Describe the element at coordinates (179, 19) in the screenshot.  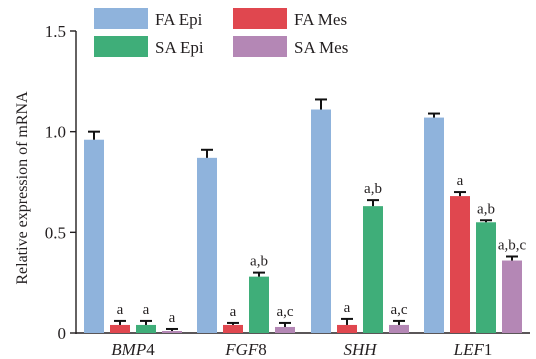
I see `legend-label: FA Epi` at that location.